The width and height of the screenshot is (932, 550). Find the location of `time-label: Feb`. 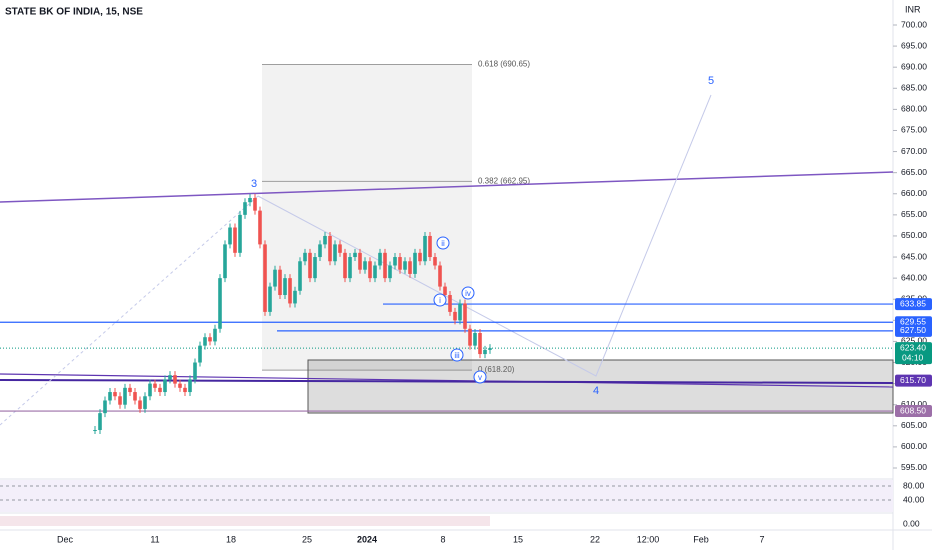

time-label: Feb is located at coordinates (701, 539).